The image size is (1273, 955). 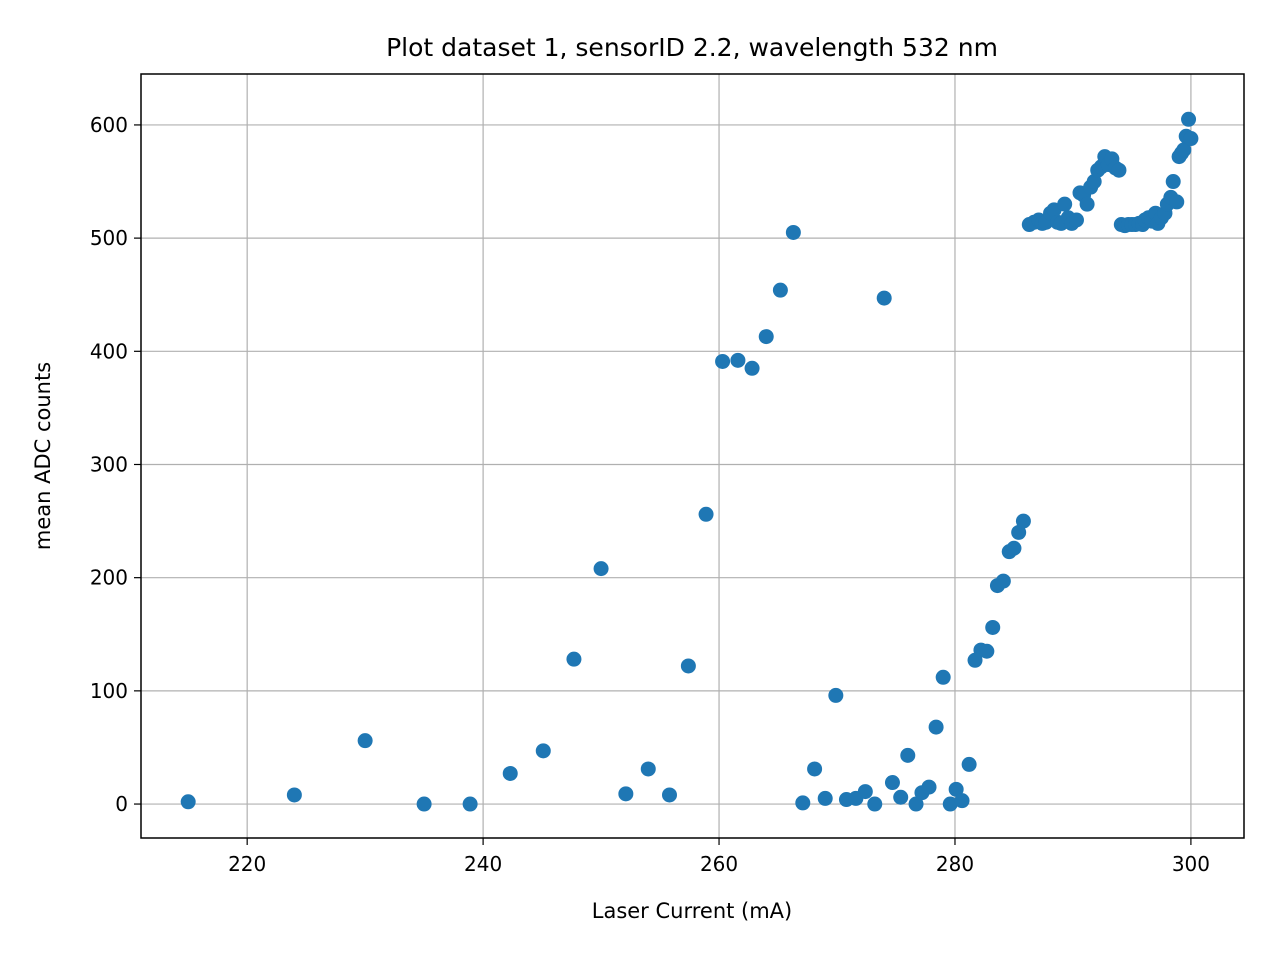 I want to click on x-axis-ticks: 220 240 260 280 300, so click(x=719, y=857).